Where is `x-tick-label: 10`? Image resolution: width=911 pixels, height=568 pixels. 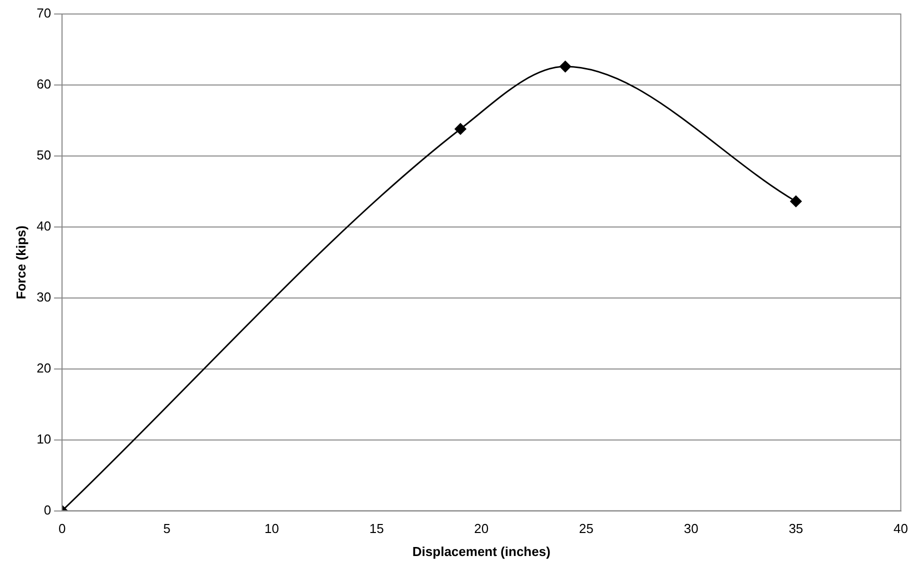 x-tick-label: 10 is located at coordinates (271, 528).